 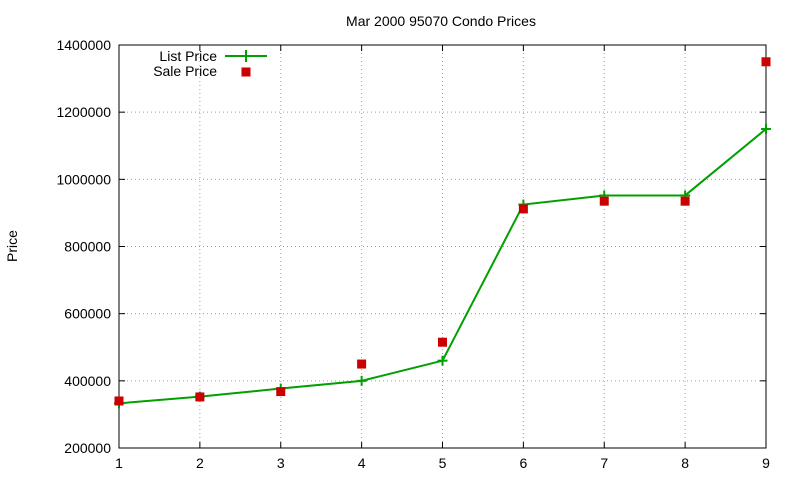 I want to click on y-axis-label: Price, so click(x=12, y=246).